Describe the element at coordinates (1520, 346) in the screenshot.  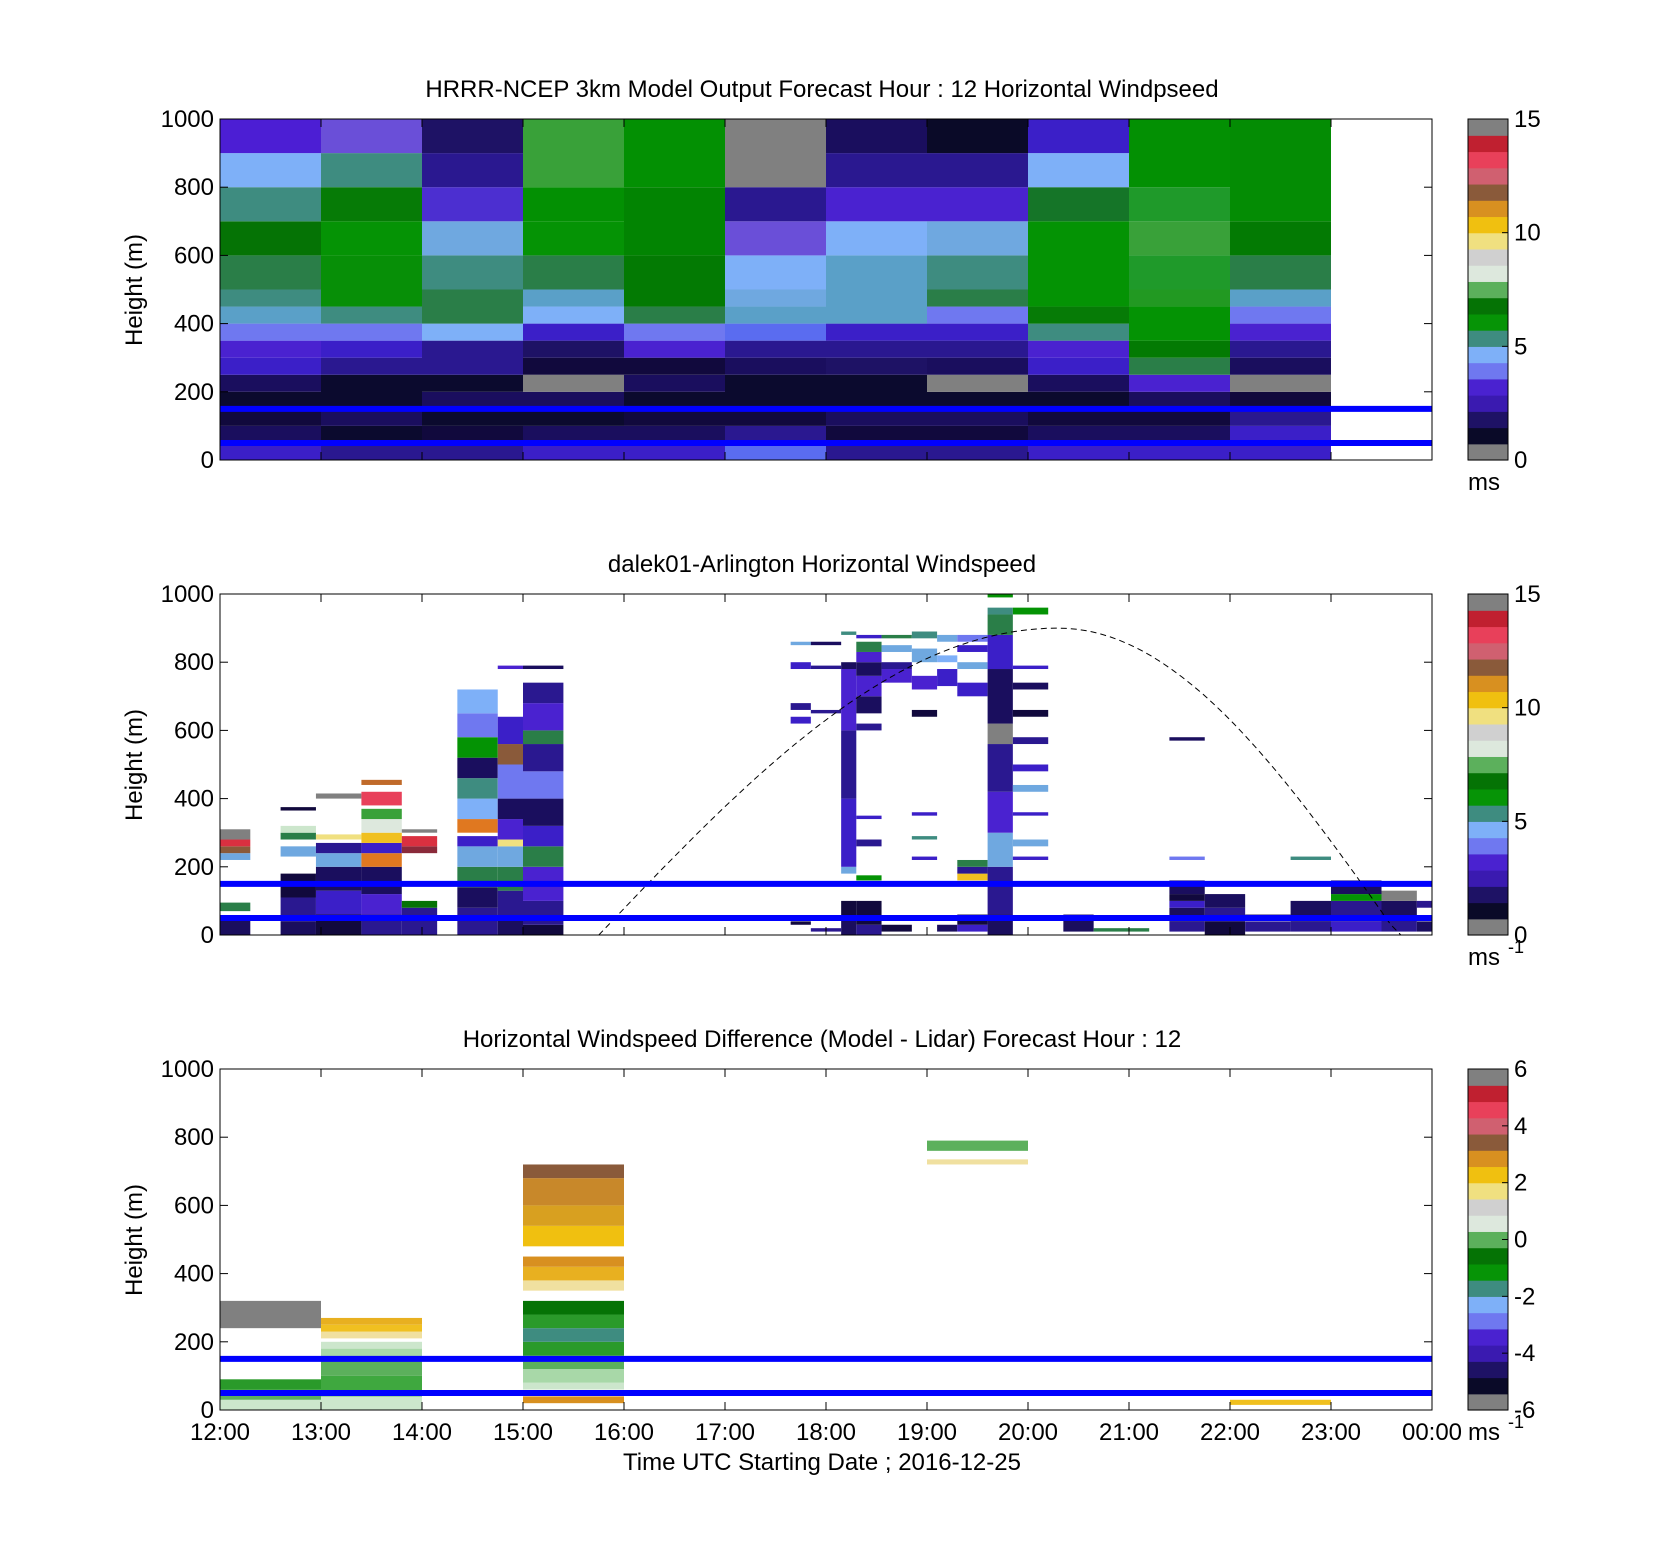
I see `colorbar-tick-label: 5` at that location.